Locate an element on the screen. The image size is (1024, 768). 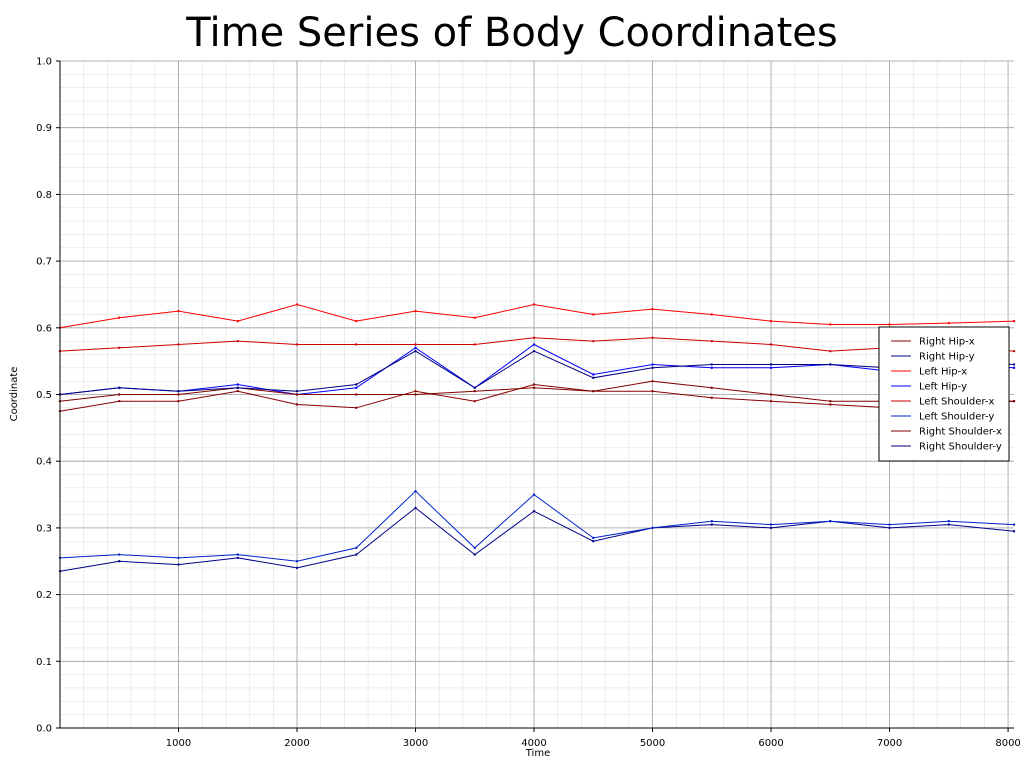
y-tick-label: 0.6 is located at coordinates (44, 328).